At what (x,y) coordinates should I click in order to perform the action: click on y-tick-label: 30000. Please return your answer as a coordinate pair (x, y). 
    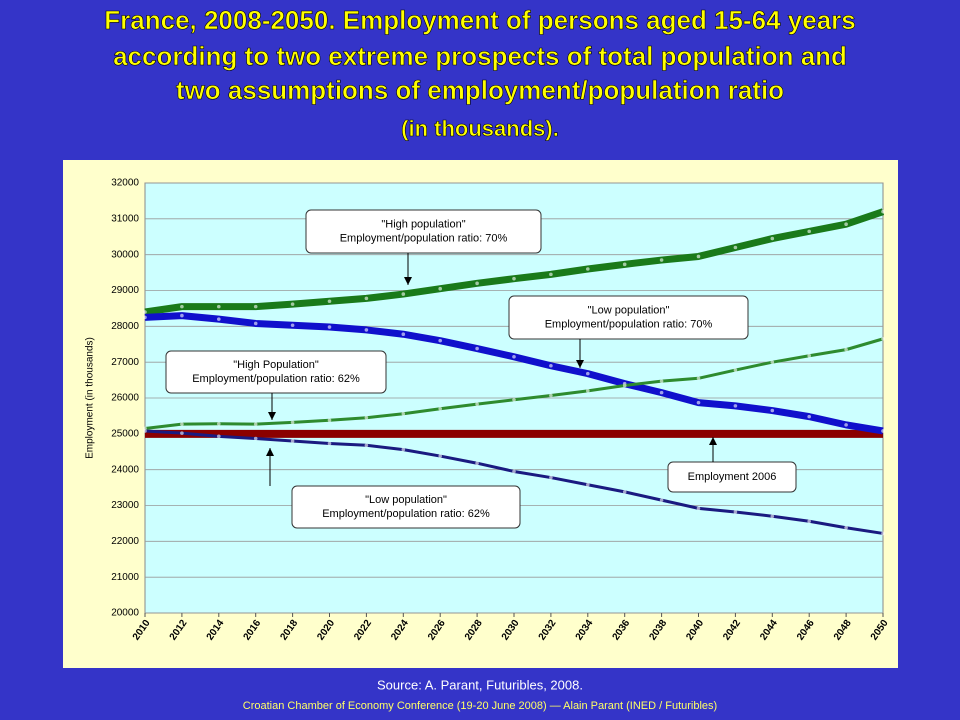
    Looking at the image, I should click on (125, 254).